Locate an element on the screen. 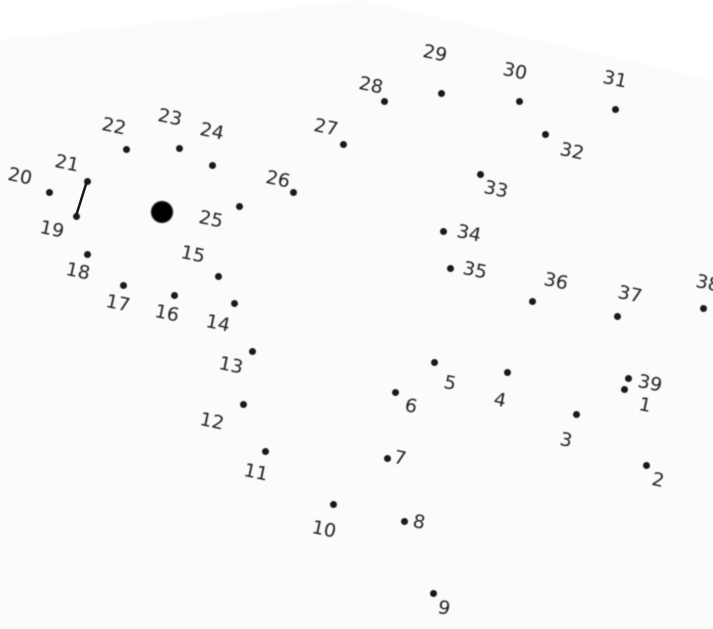 This screenshot has height=629, width=713. dot-number-28: 28 is located at coordinates (371, 85).